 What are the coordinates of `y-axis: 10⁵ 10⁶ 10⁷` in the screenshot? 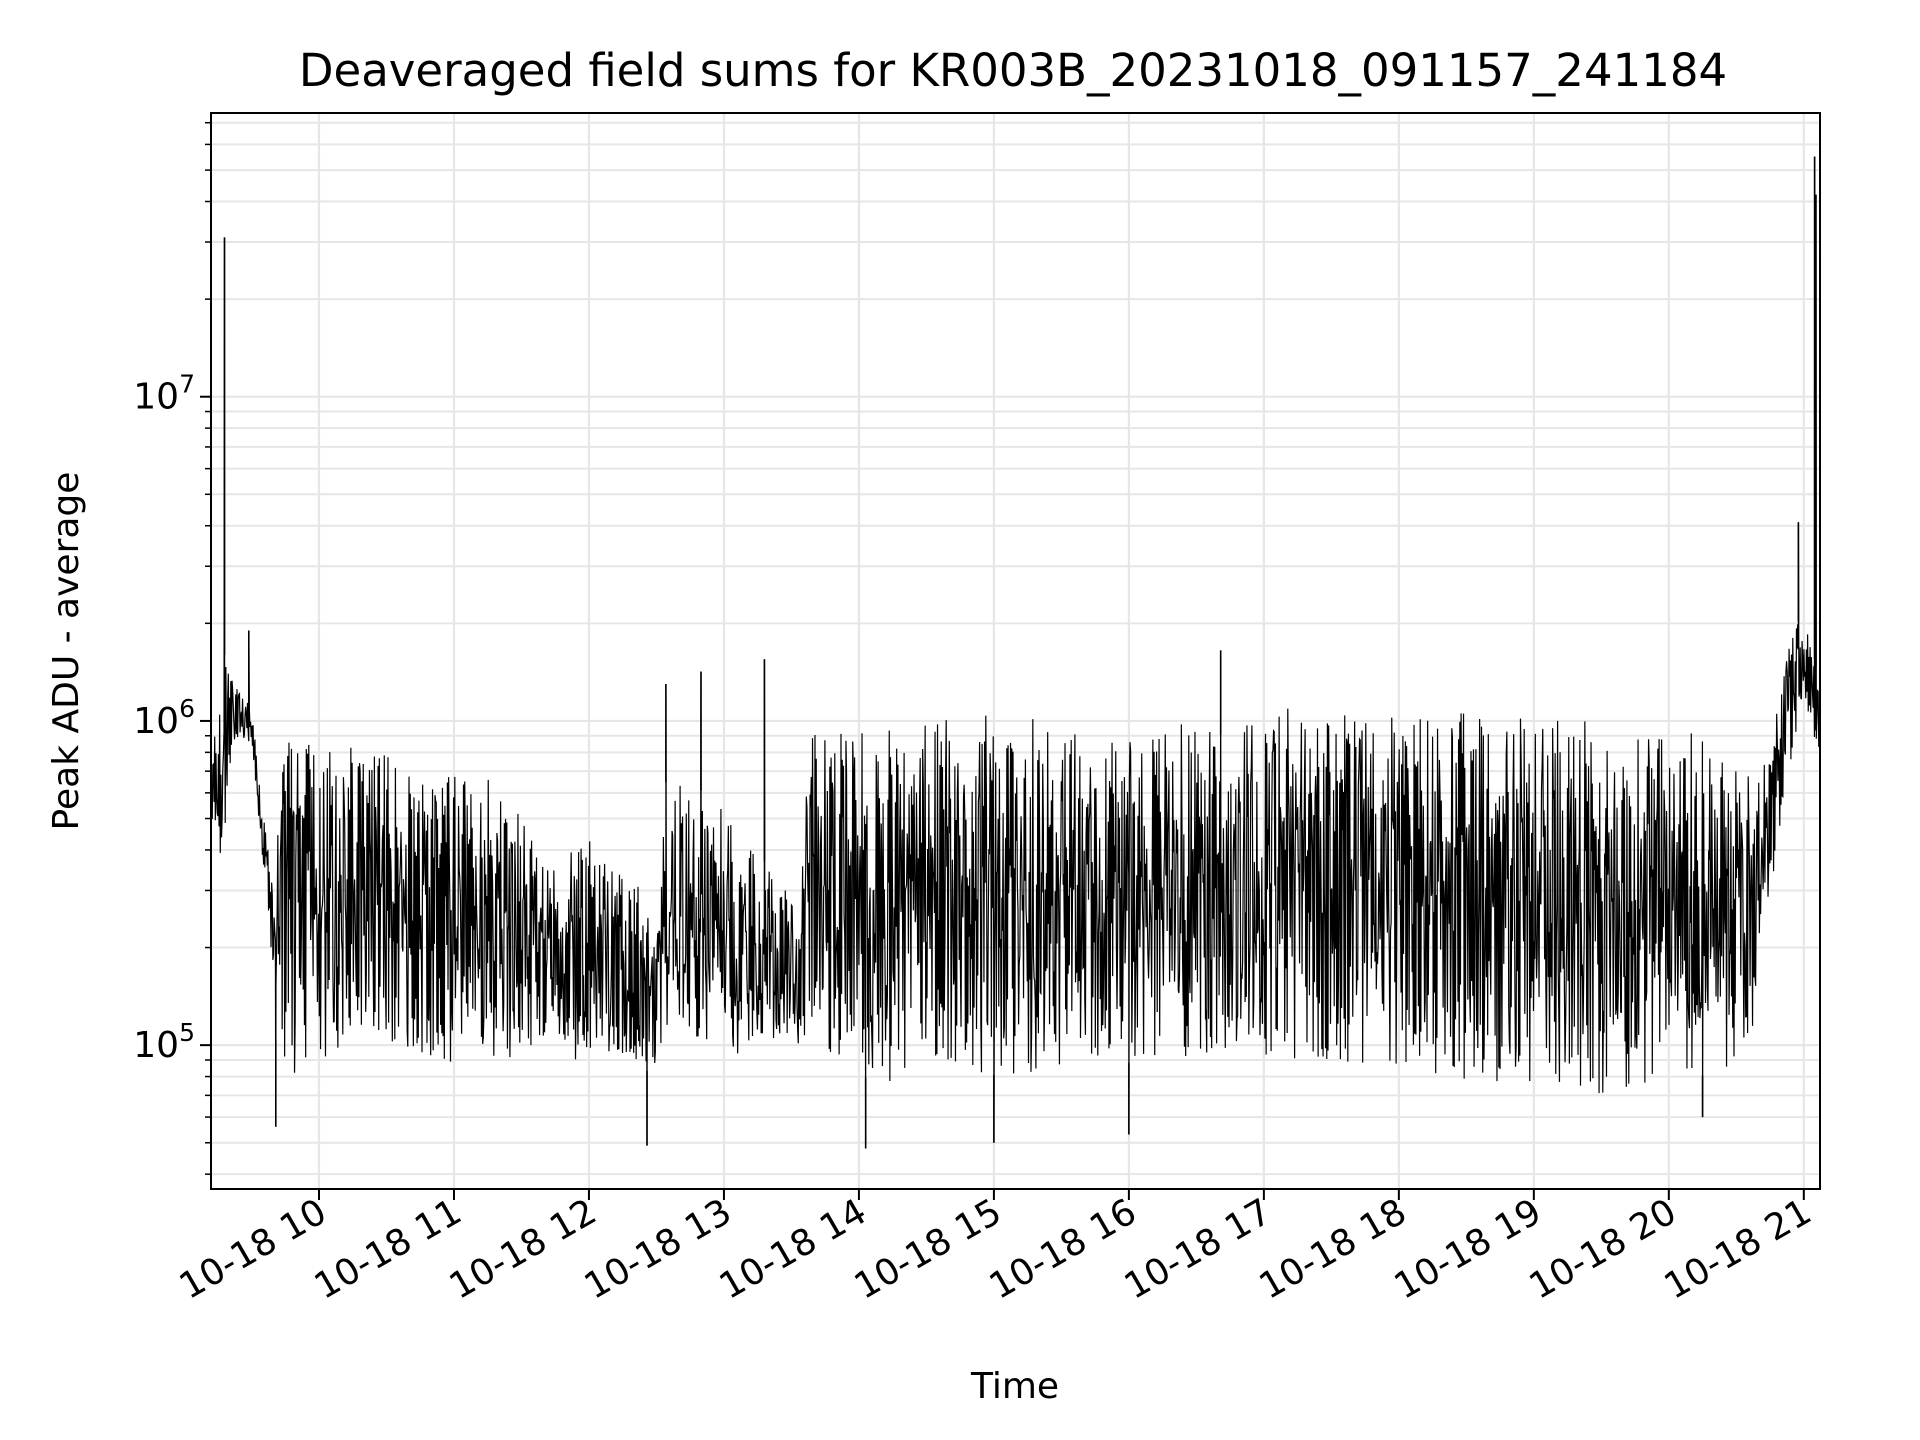 It's located at (172, 718).